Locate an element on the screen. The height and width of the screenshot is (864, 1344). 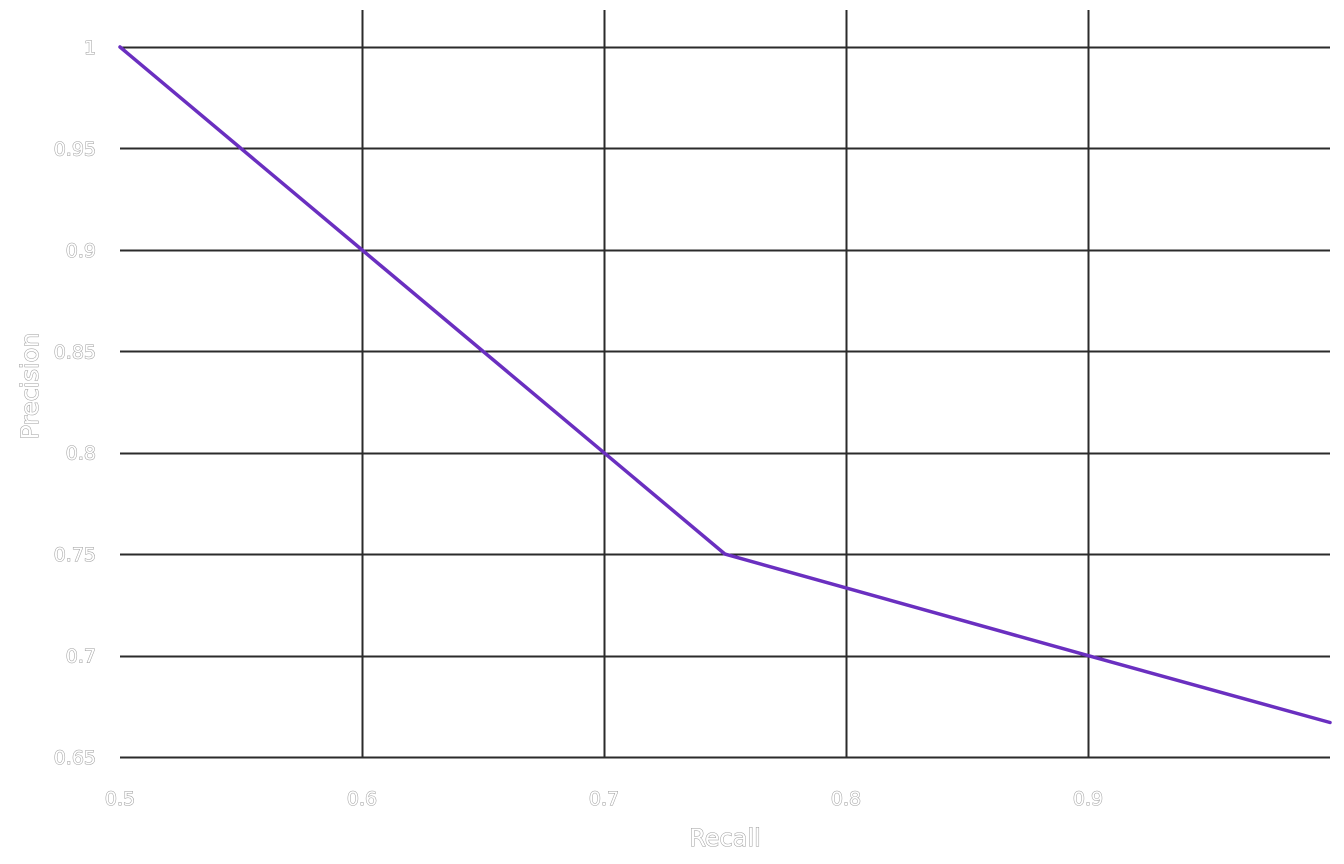
y-tick-label: 0.8 is located at coordinates (81, 454).